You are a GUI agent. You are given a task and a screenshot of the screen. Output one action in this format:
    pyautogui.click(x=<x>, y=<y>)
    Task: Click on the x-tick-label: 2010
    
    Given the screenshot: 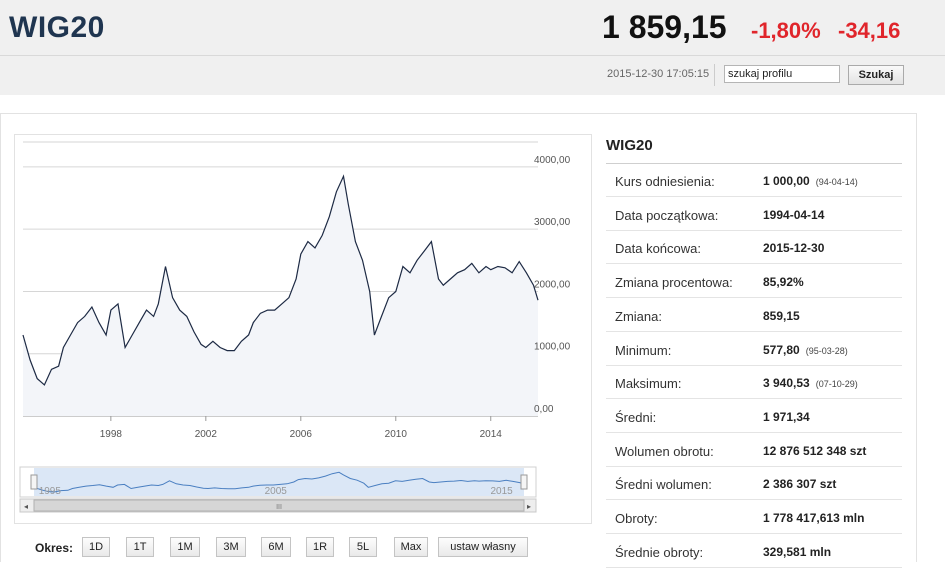 What is the action you would take?
    pyautogui.click(x=396, y=434)
    